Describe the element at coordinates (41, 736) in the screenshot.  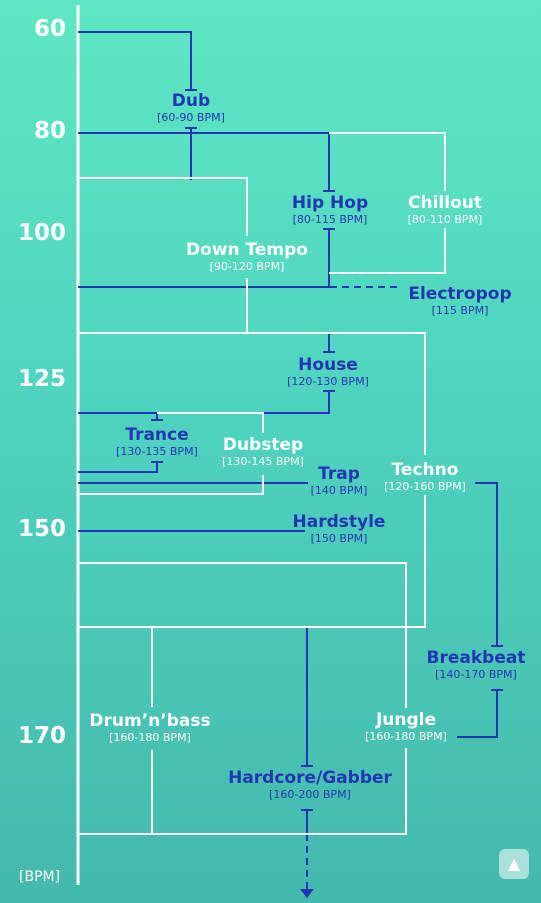
I see `axis-tick-170: 170` at that location.